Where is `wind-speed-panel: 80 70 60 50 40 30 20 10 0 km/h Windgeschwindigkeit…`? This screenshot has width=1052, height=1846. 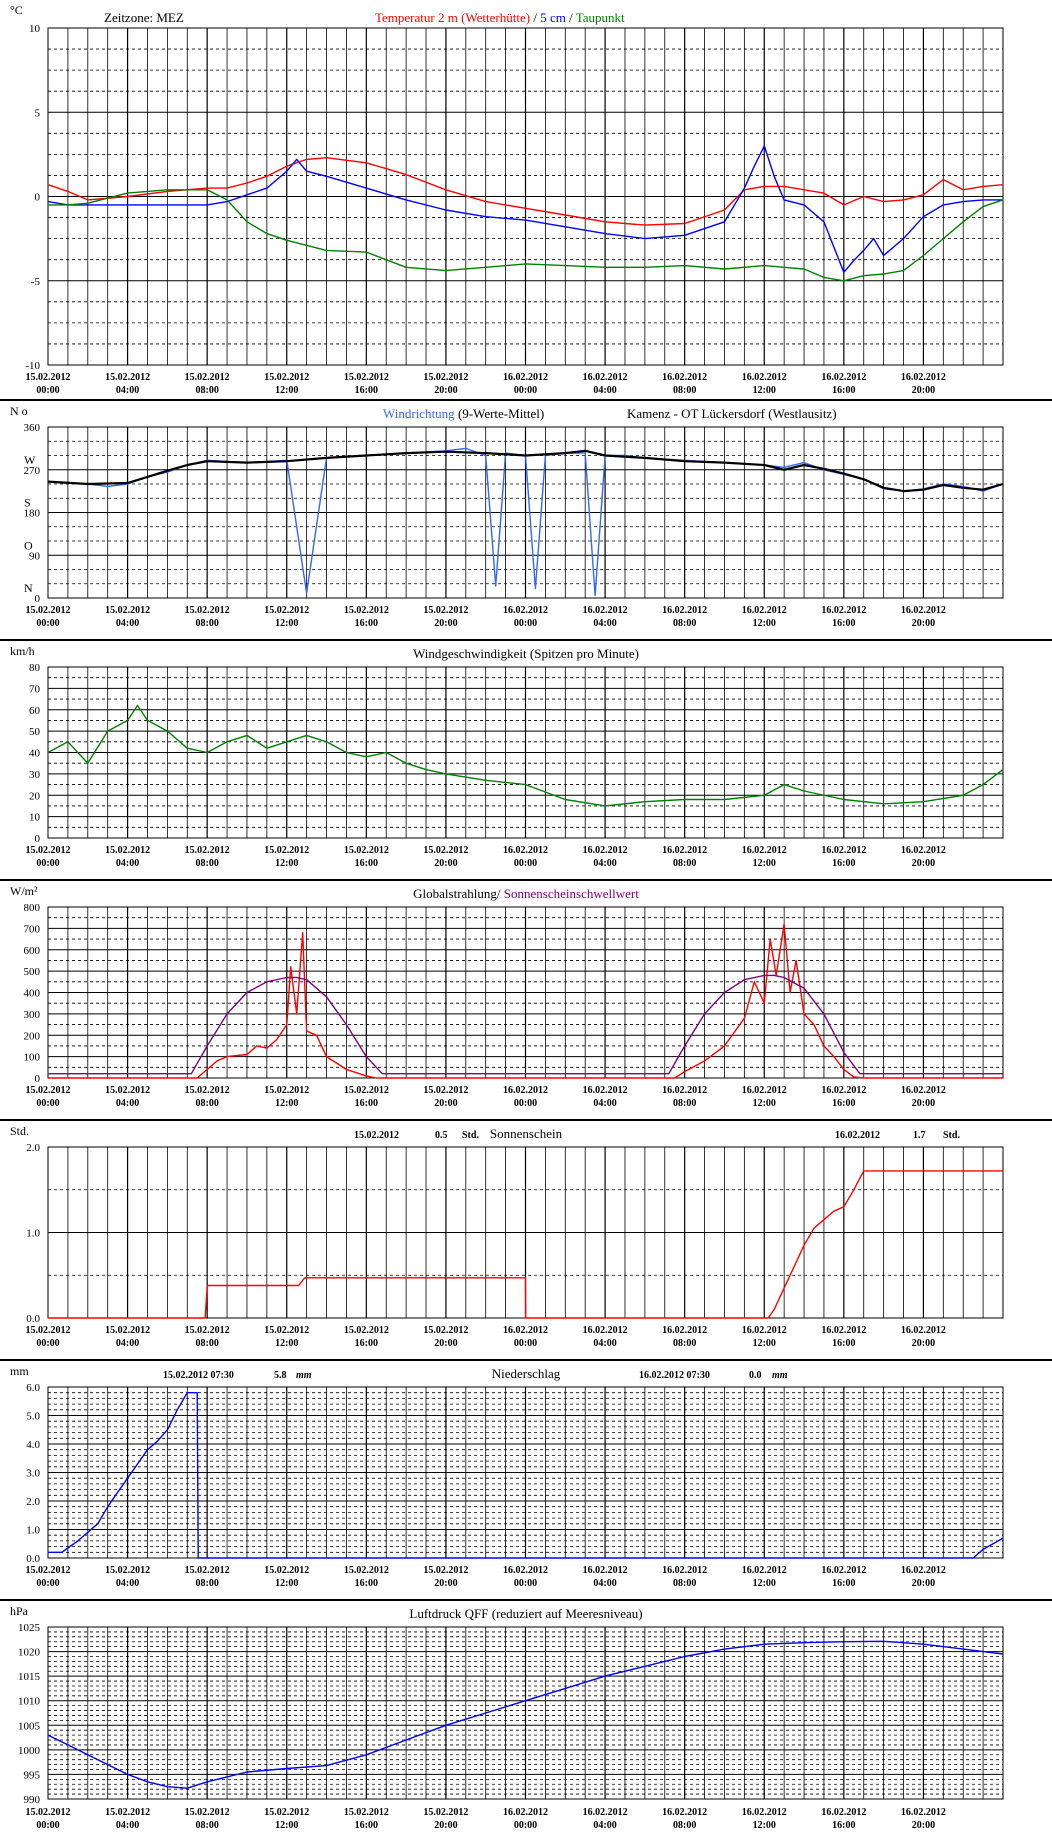 wind-speed-panel: 80 70 60 50 40 30 20 10 0 km/h Windgeschwindigkeit… is located at coordinates (526, 760).